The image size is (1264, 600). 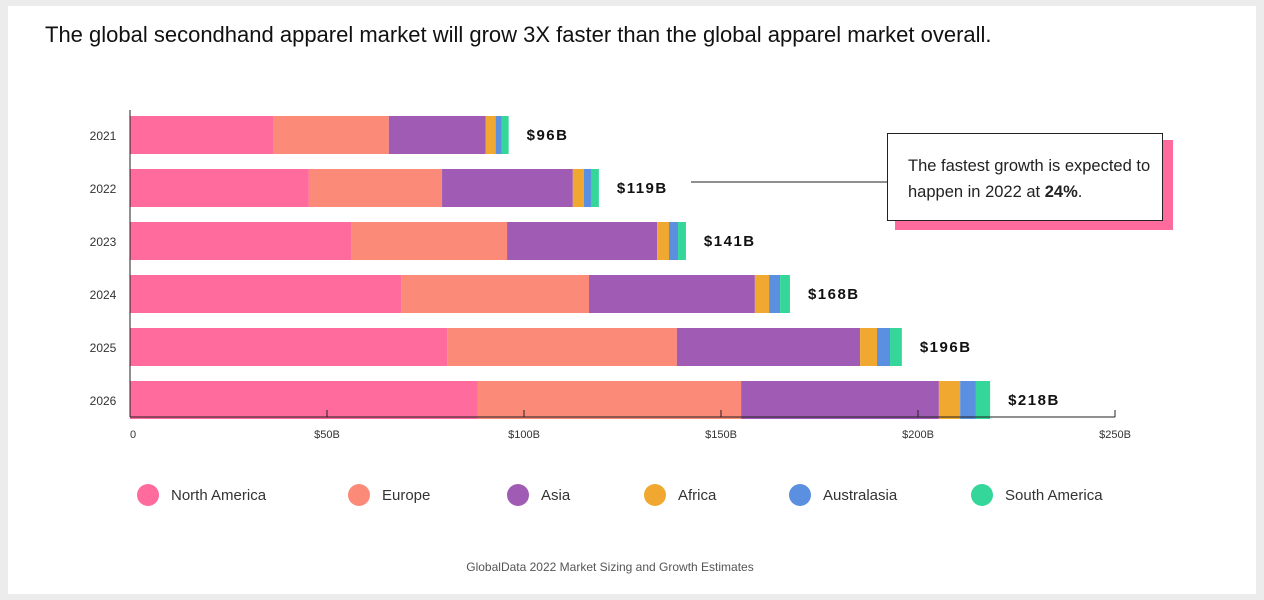 I want to click on x-tick-label: $50B, so click(x=327, y=435).